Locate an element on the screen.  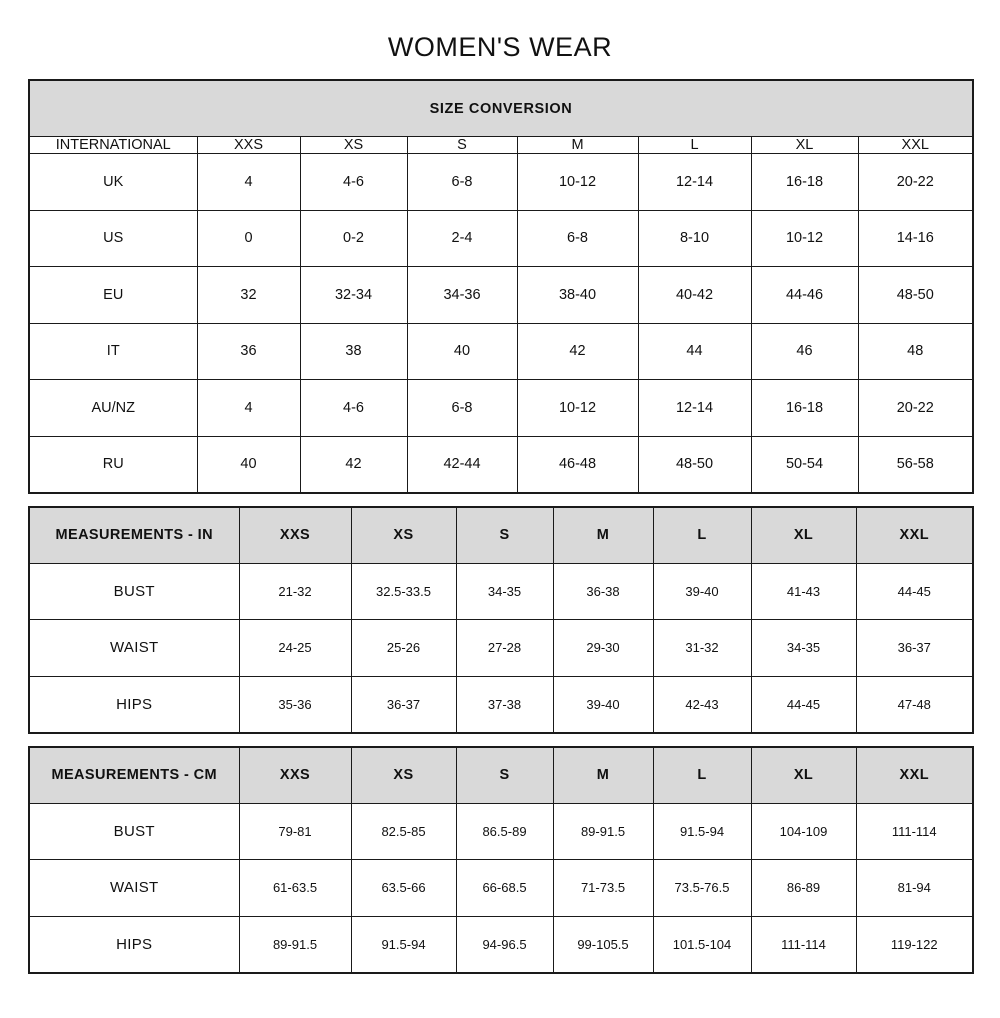
cell-hips-in-s: 37-38 is located at coordinates (504, 704).